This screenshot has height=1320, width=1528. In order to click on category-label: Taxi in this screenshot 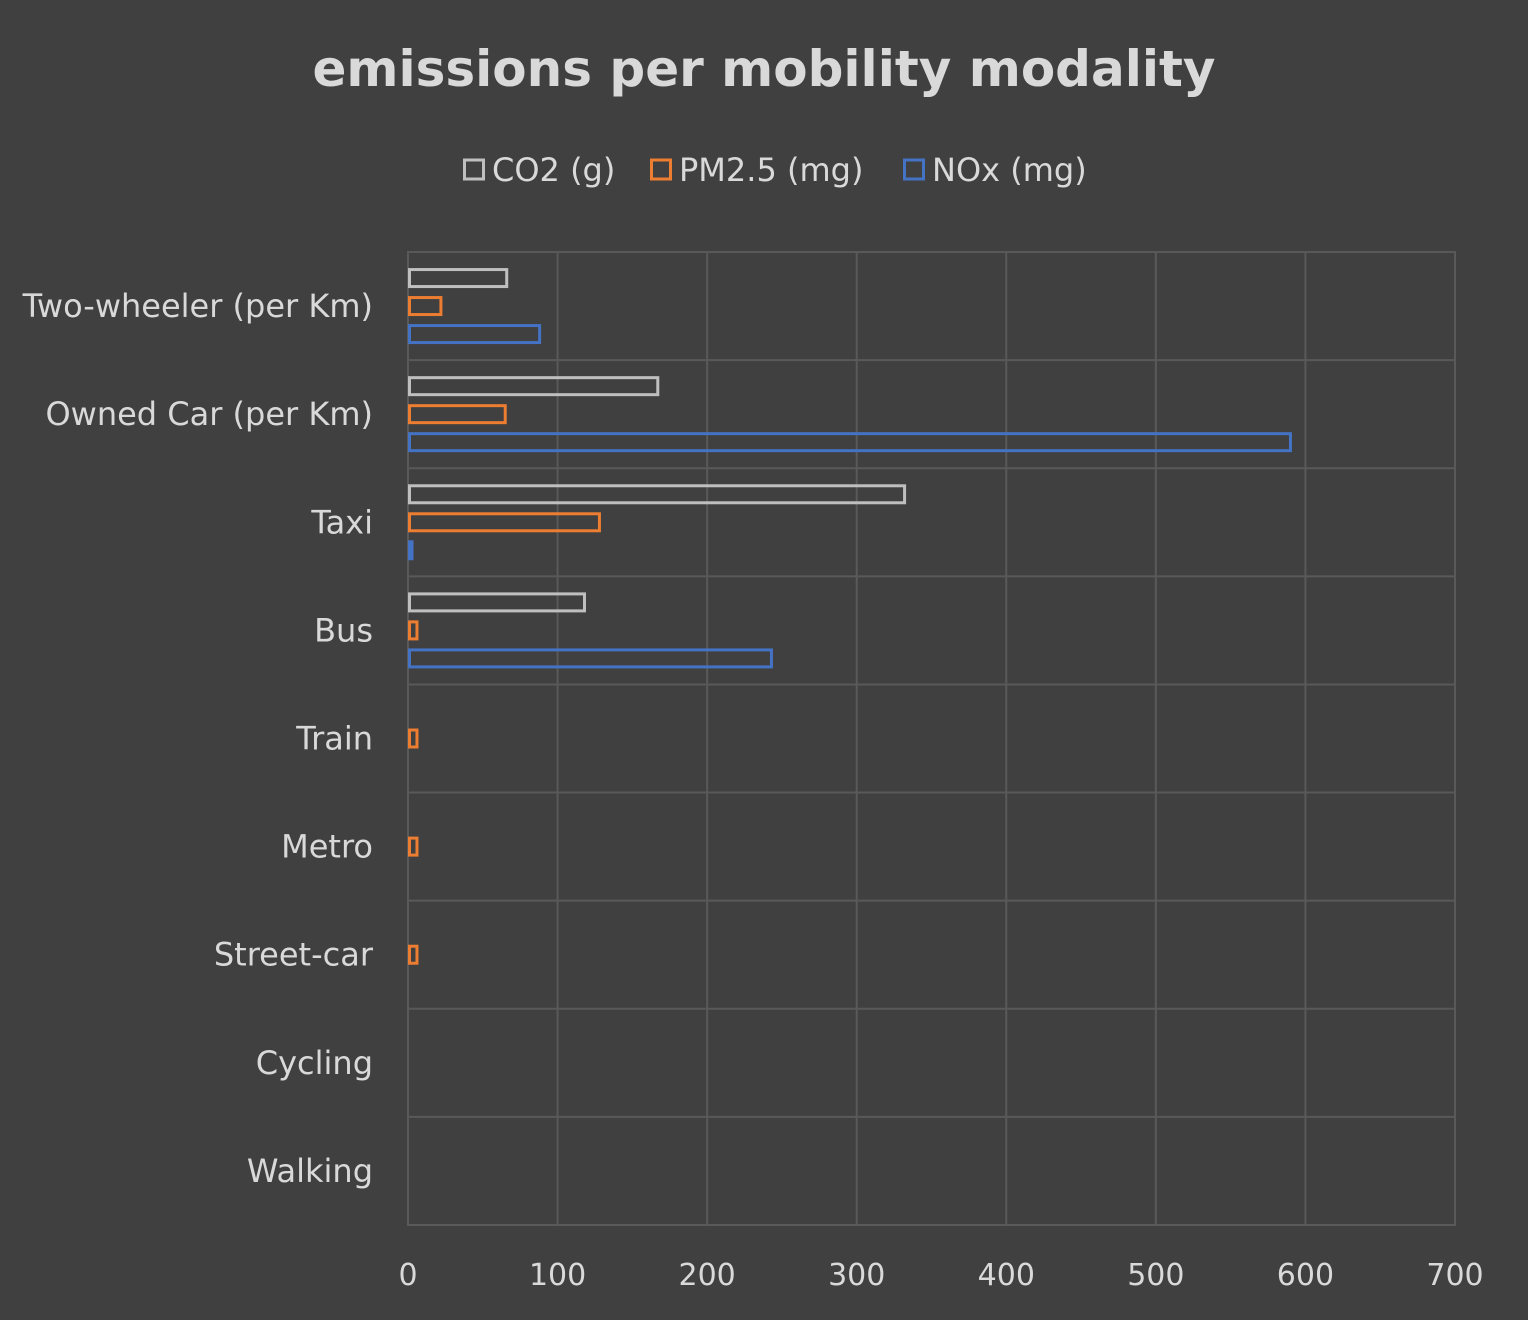, I will do `click(341, 522)`.